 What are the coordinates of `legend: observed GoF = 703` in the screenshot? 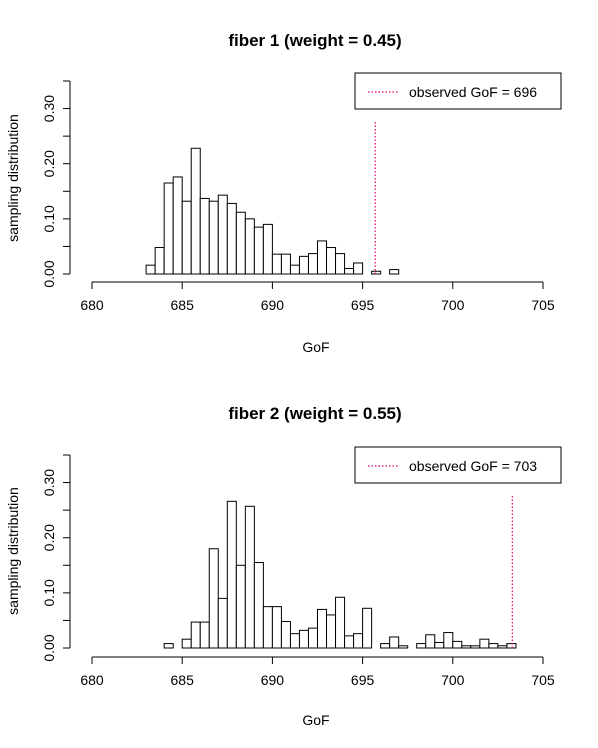 It's located at (458, 465).